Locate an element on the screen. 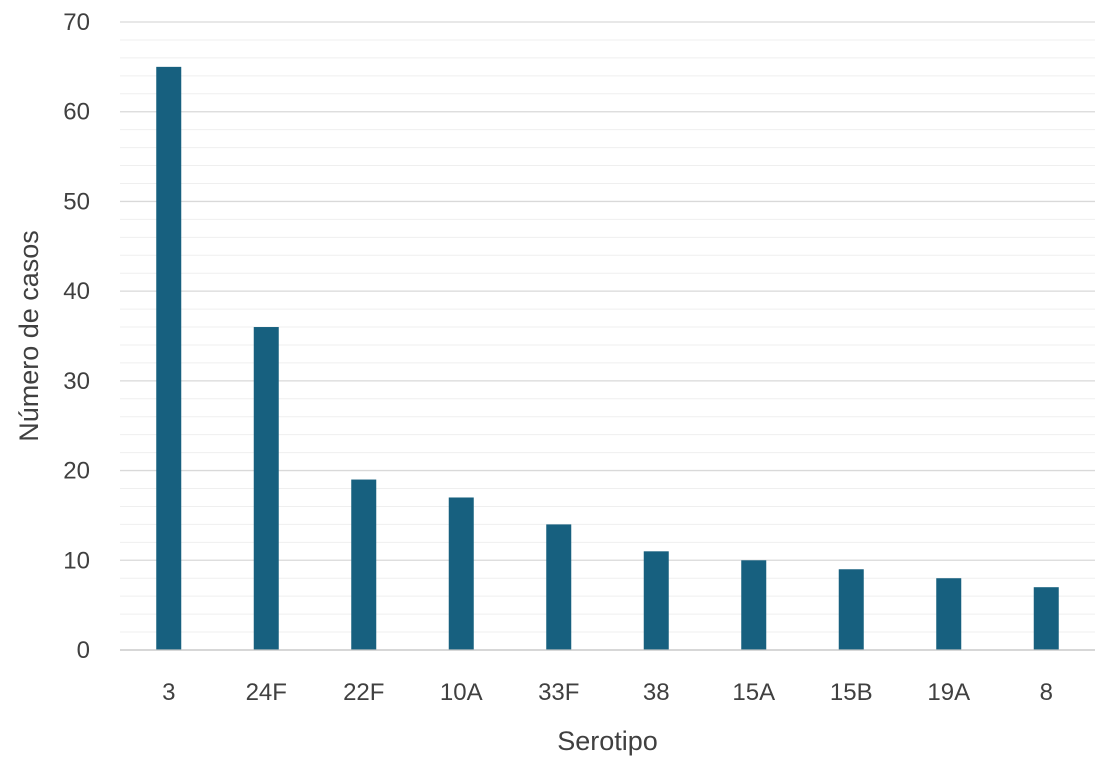  x-tick-label: 3 is located at coordinates (168, 692).